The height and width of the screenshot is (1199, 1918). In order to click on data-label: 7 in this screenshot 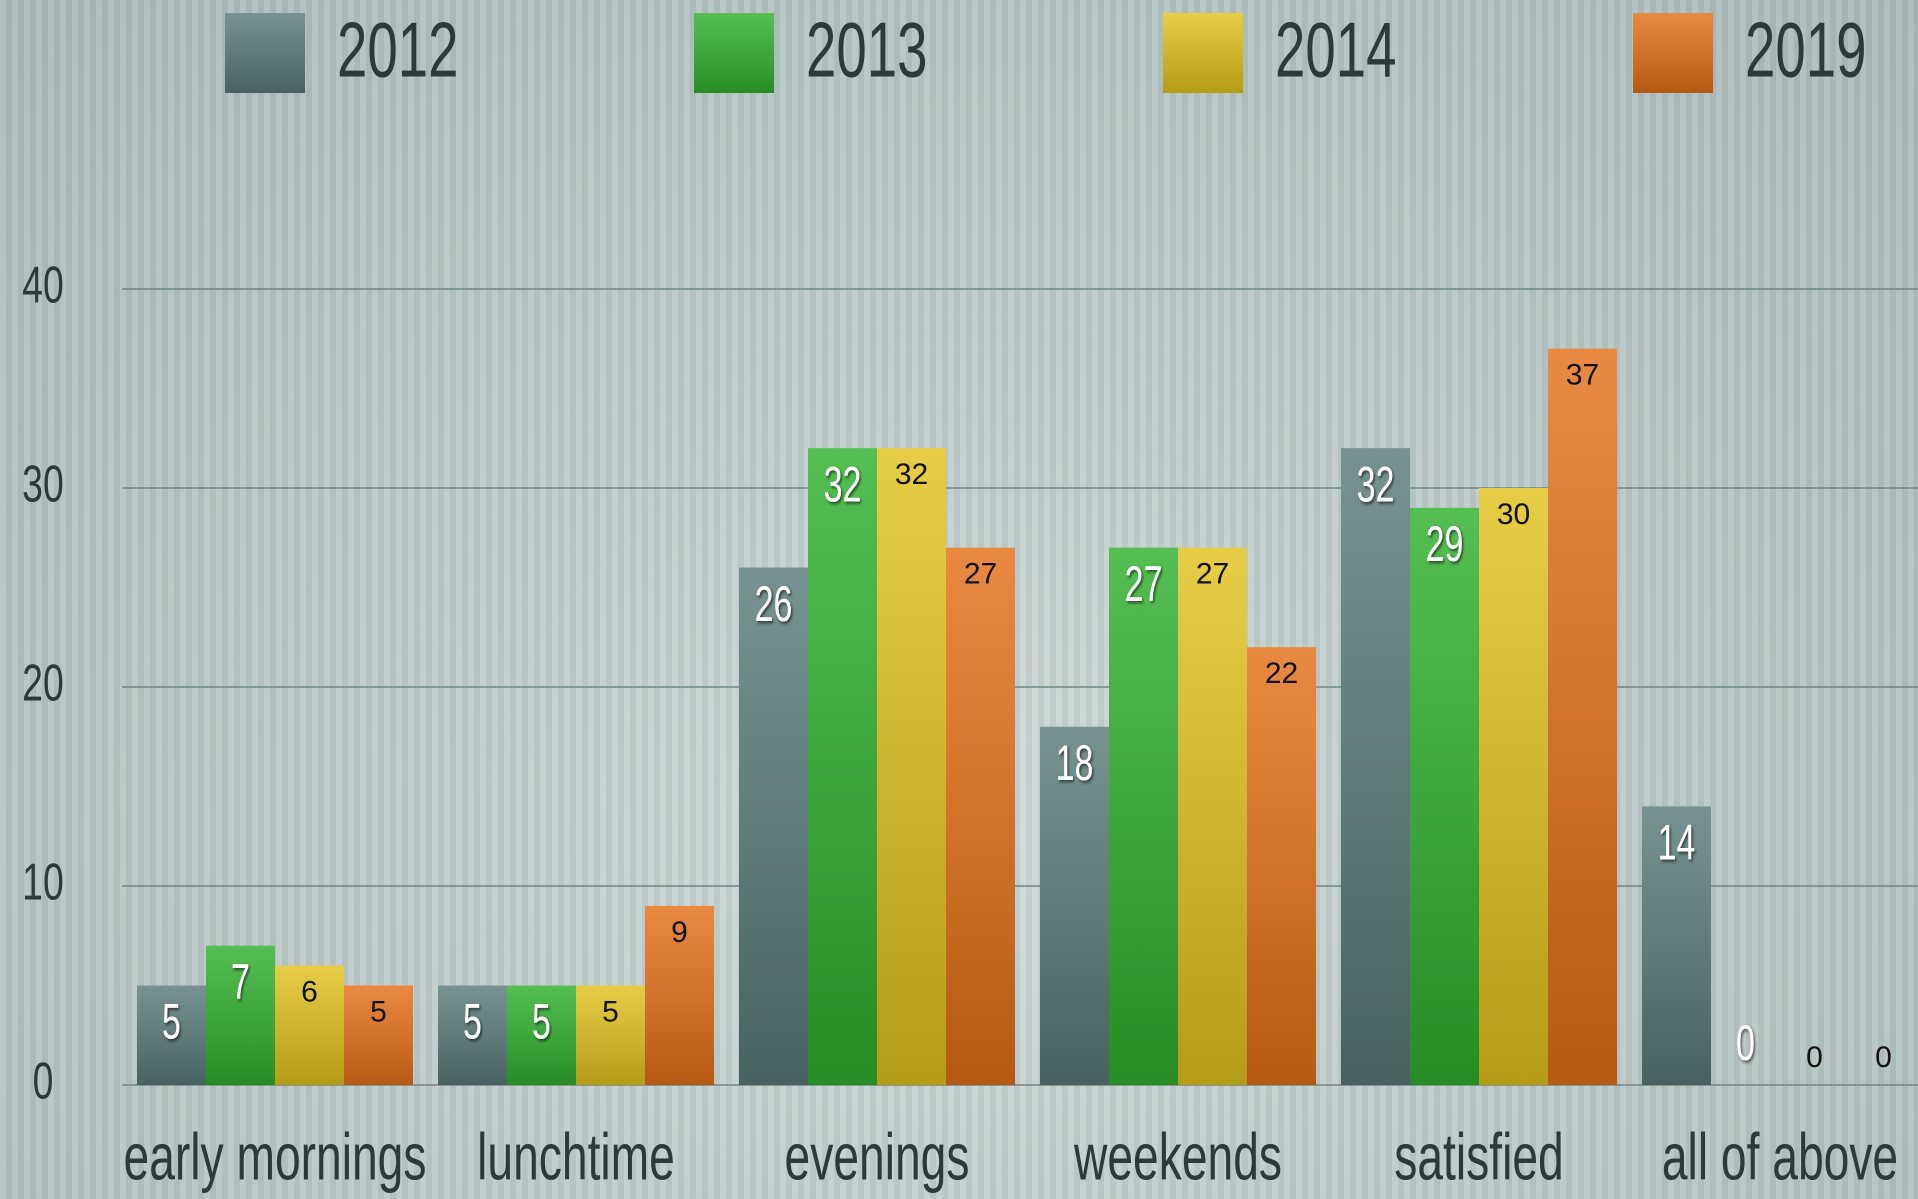, I will do `click(240, 982)`.